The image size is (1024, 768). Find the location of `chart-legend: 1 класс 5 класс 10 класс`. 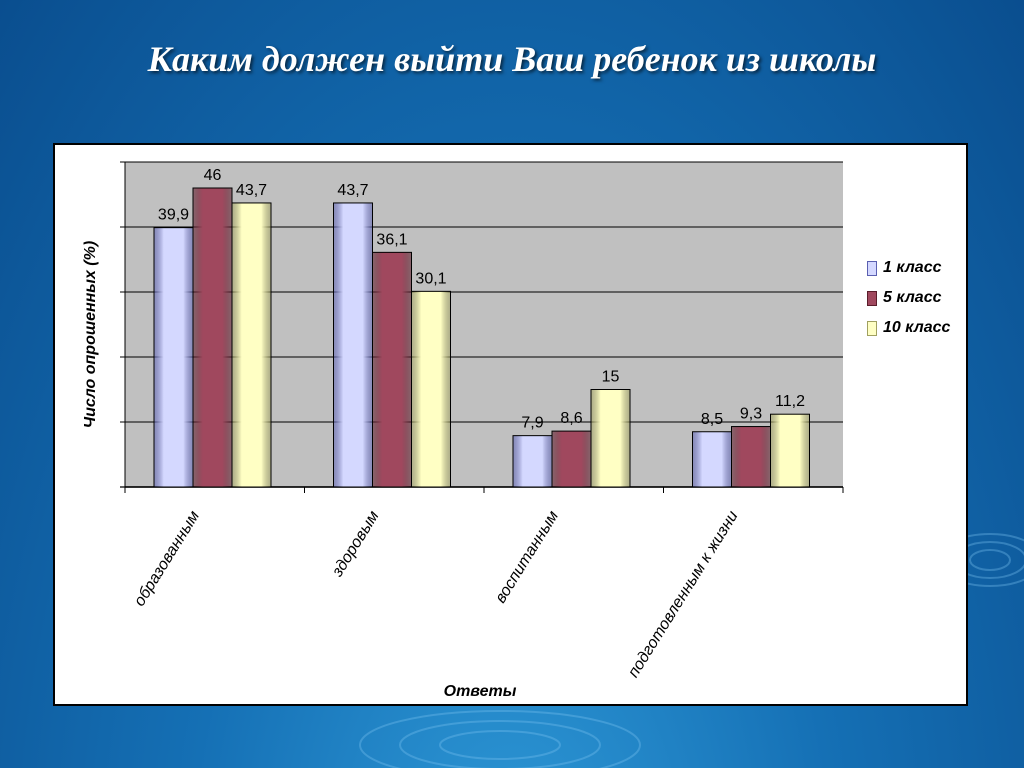

chart-legend: 1 класс 5 класс 10 класс is located at coordinates (908, 298).